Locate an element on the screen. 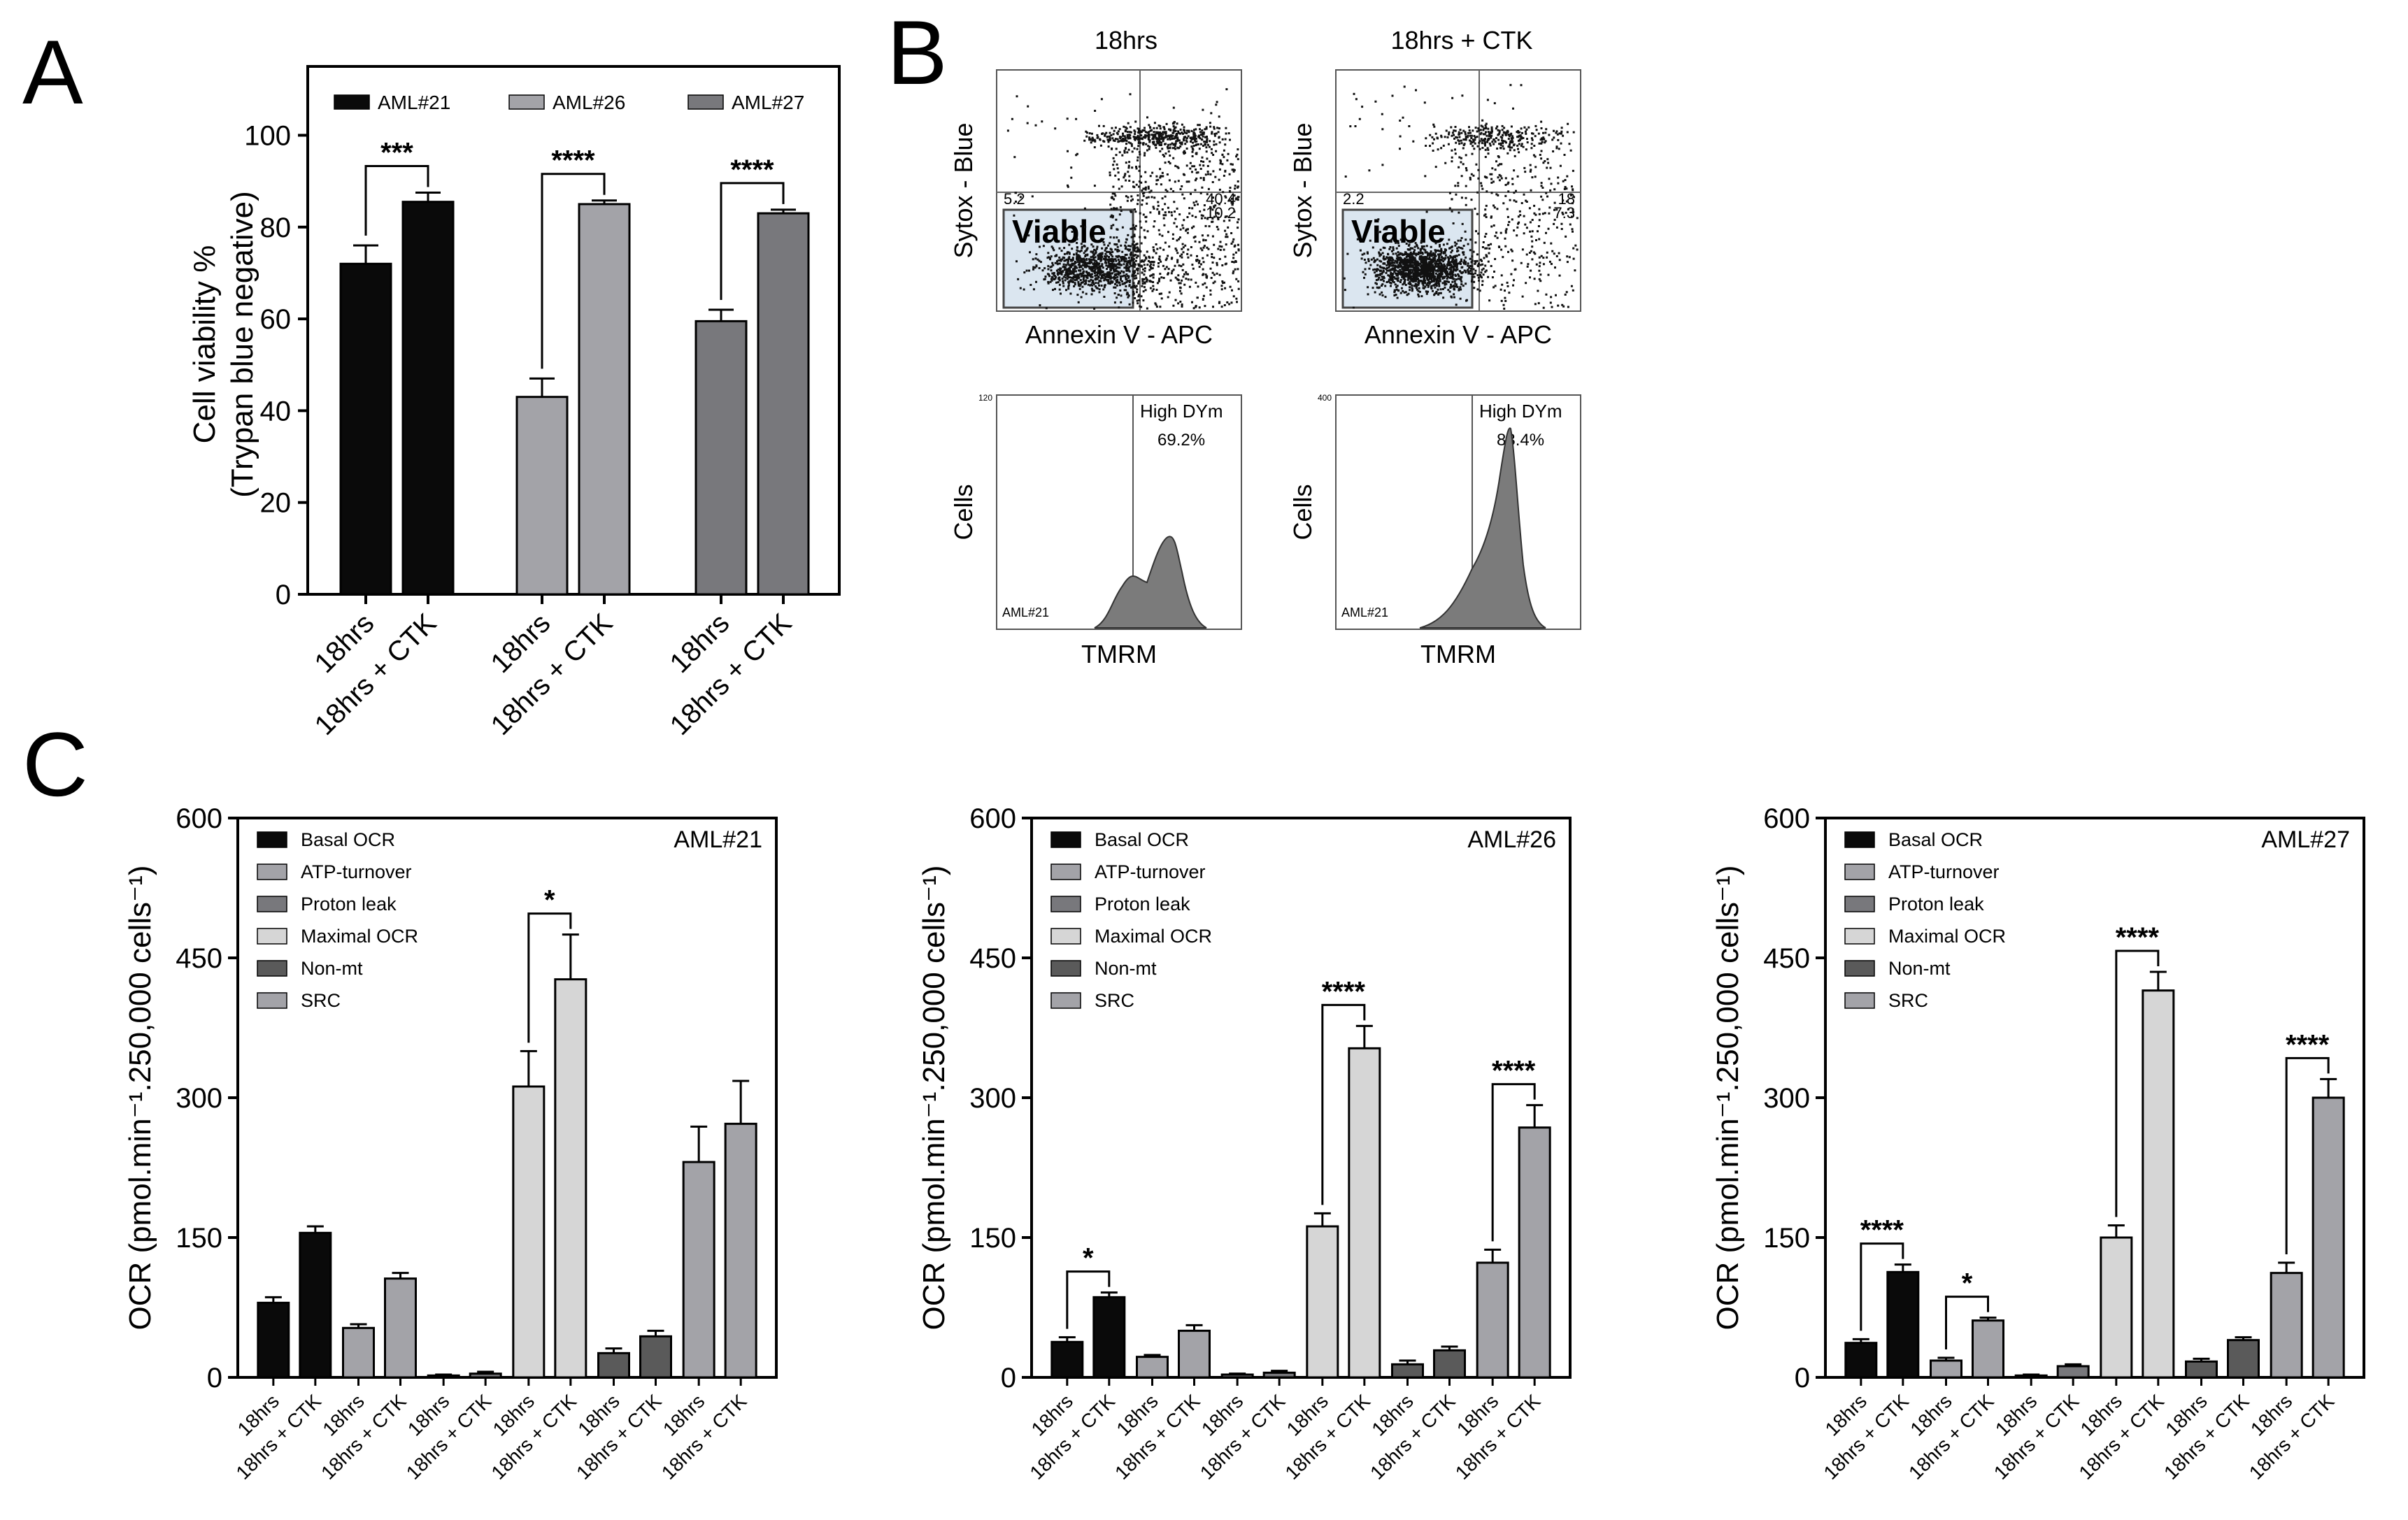  y-tick-label: 100 is located at coordinates (267, 135).